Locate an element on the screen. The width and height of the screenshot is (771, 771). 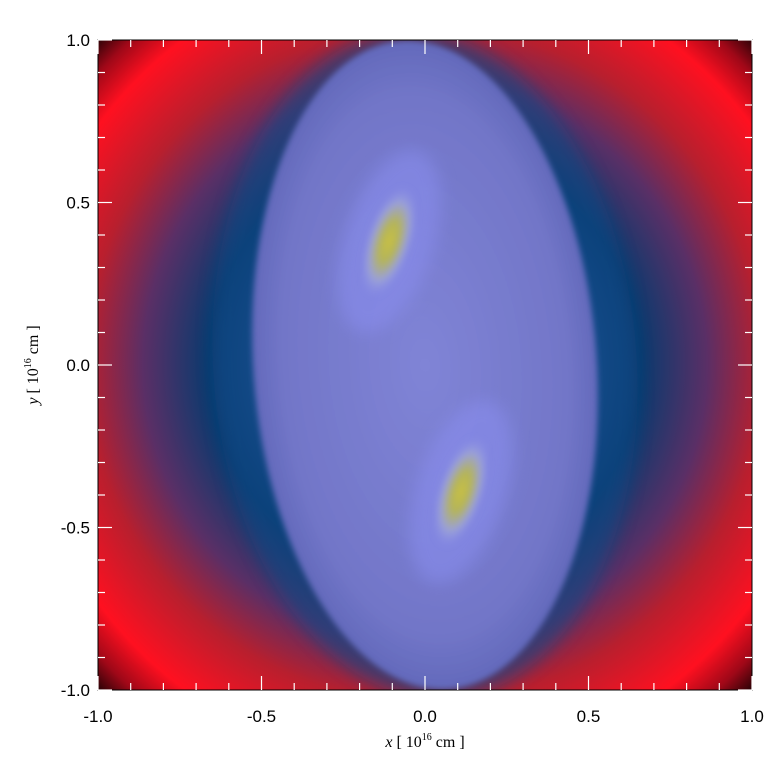
x-tick-label: -1.0 is located at coordinates (97, 716).